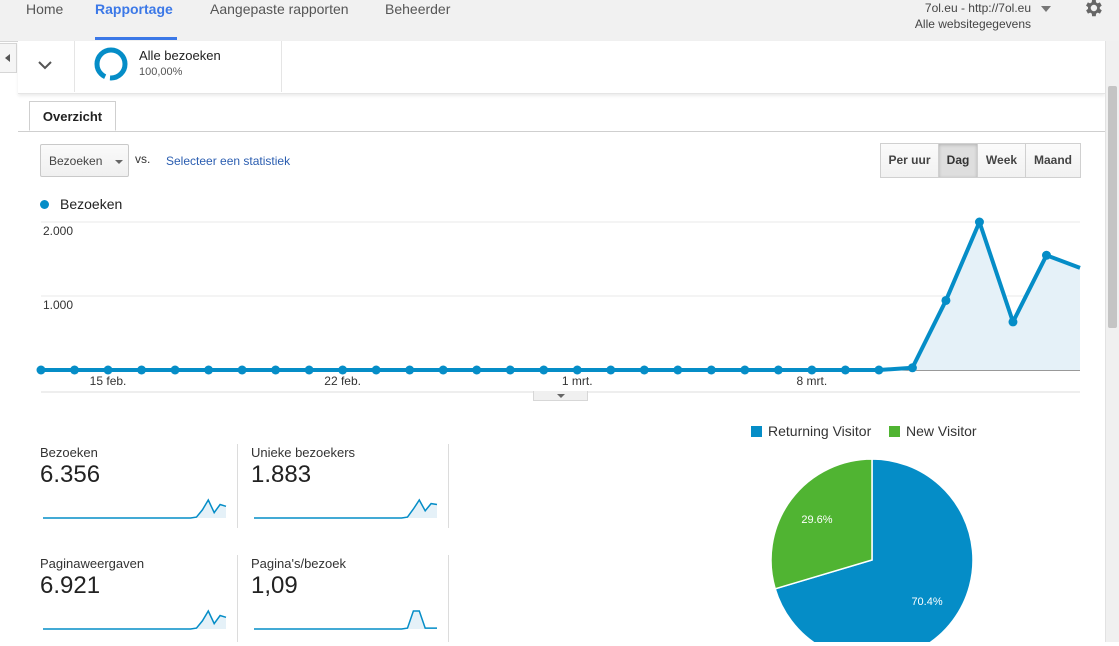 This screenshot has height=646, width=1119. Describe the element at coordinates (1093, 9) in the screenshot. I see `gear-icon` at that location.